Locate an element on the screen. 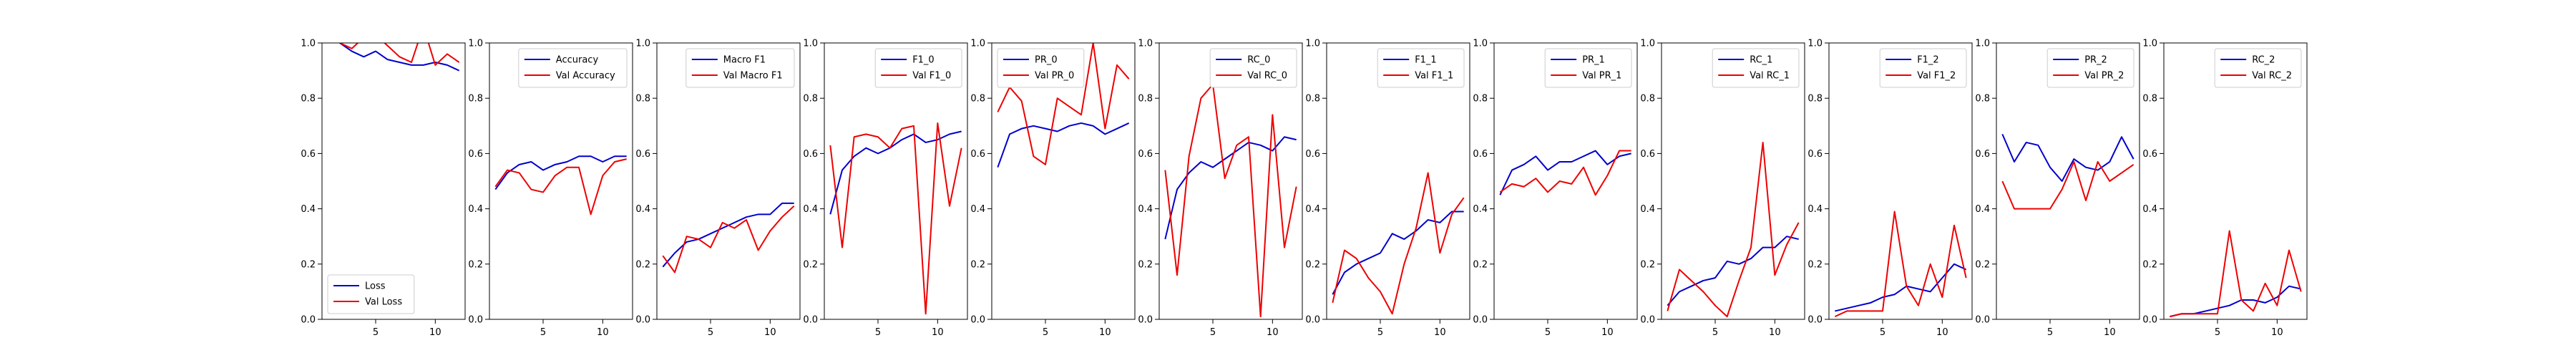  legend-label: Val F1_1 is located at coordinates (1434, 76).